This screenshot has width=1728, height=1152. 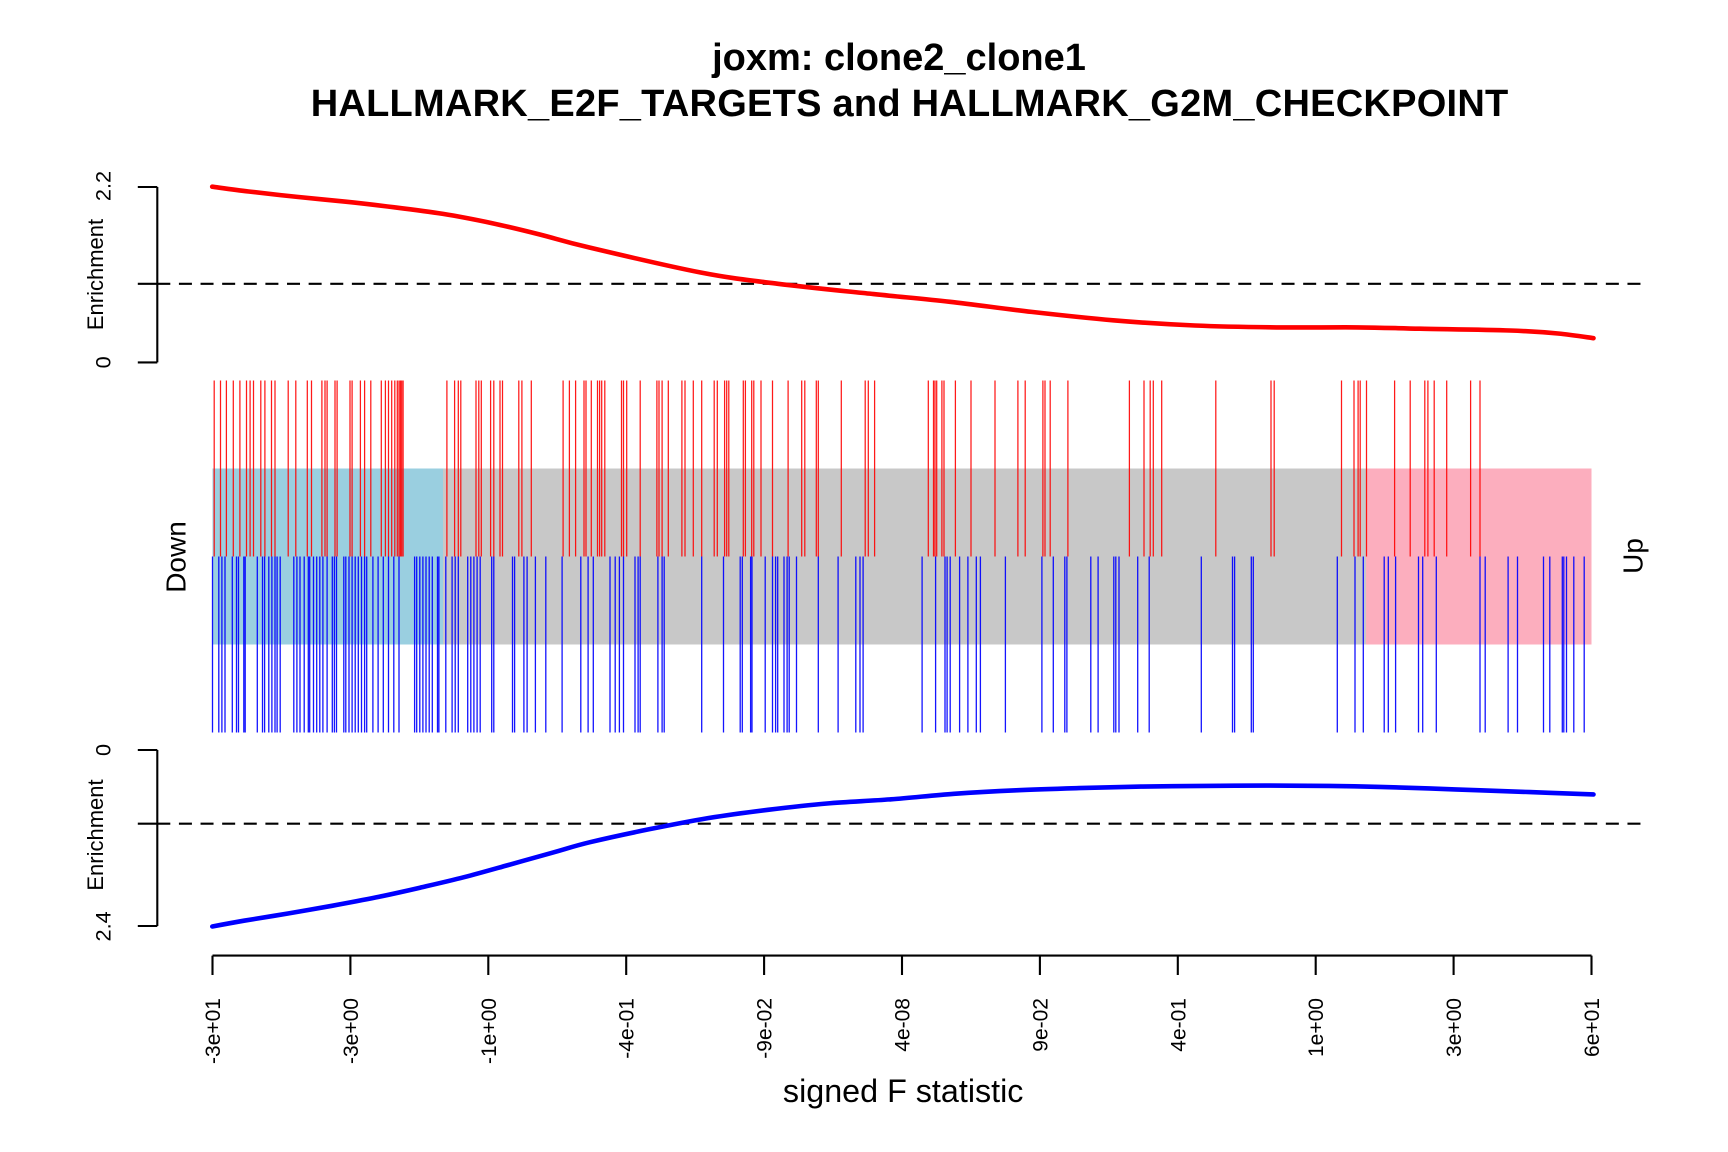 I want to click on svg-text: -3e+01, so click(x=213, y=1031).